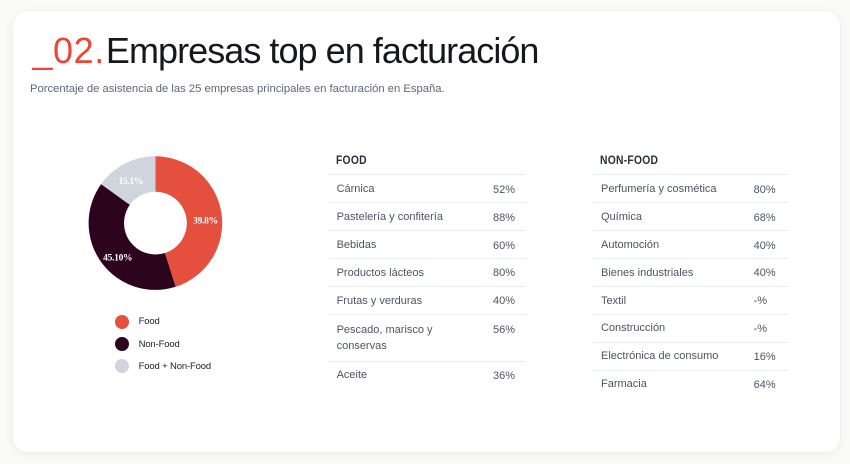 Image resolution: width=850 pixels, height=464 pixels. I want to click on svg-text: 15.1%, so click(131, 182).